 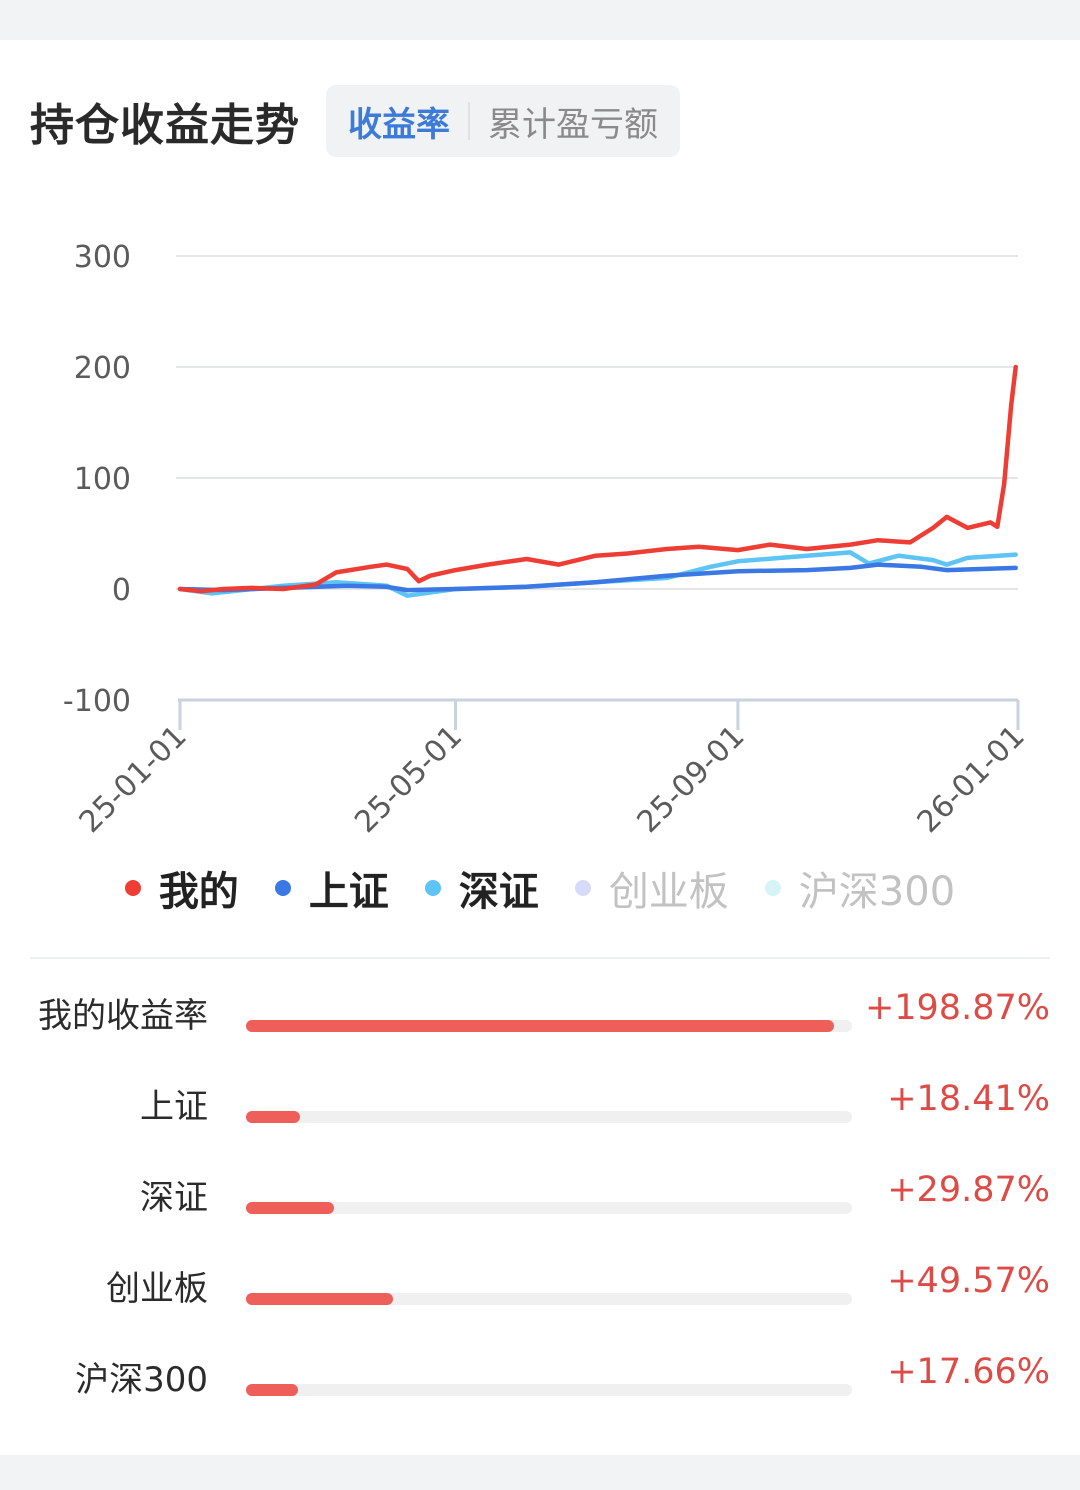 I want to click on comparison-row-chinext: 创业板 +49.57%, so click(x=540, y=1283).